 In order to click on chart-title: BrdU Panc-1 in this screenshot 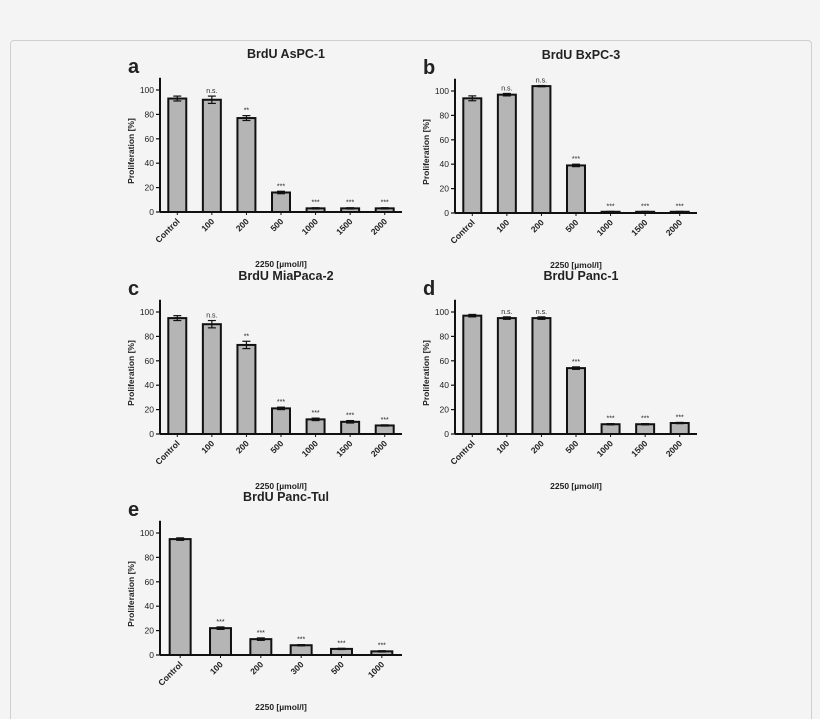, I will do `click(580, 276)`.